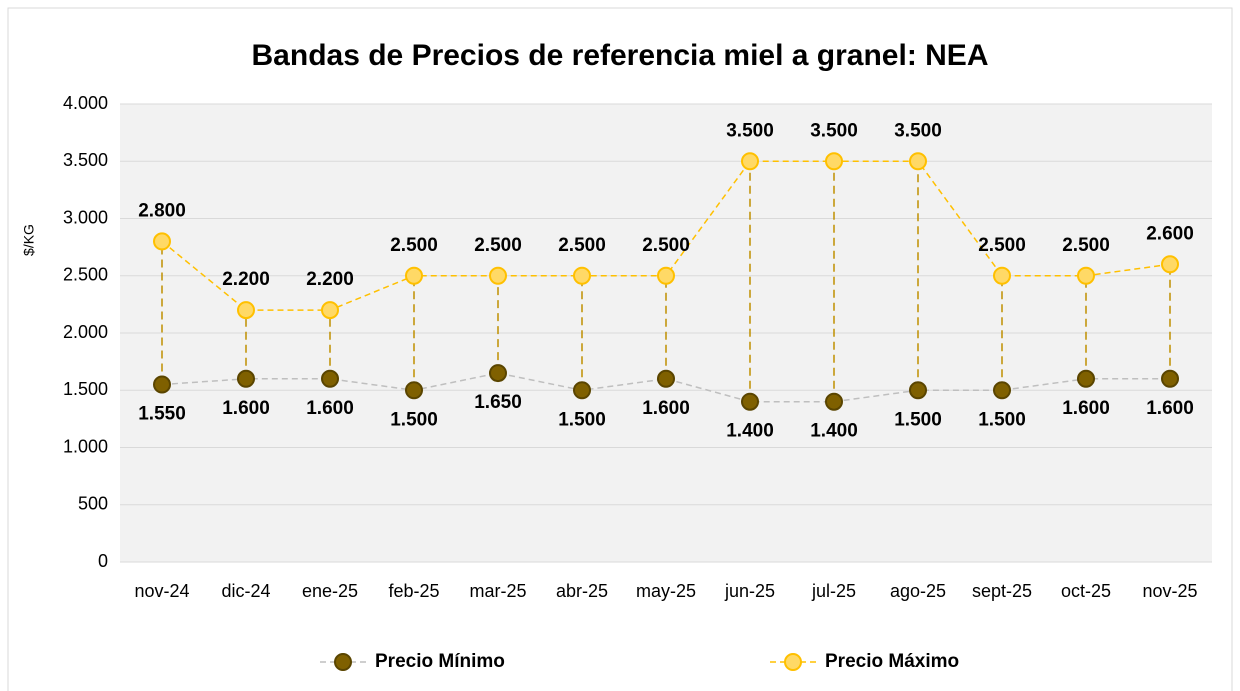  I want to click on y-tick-label: 3.000, so click(85, 217).